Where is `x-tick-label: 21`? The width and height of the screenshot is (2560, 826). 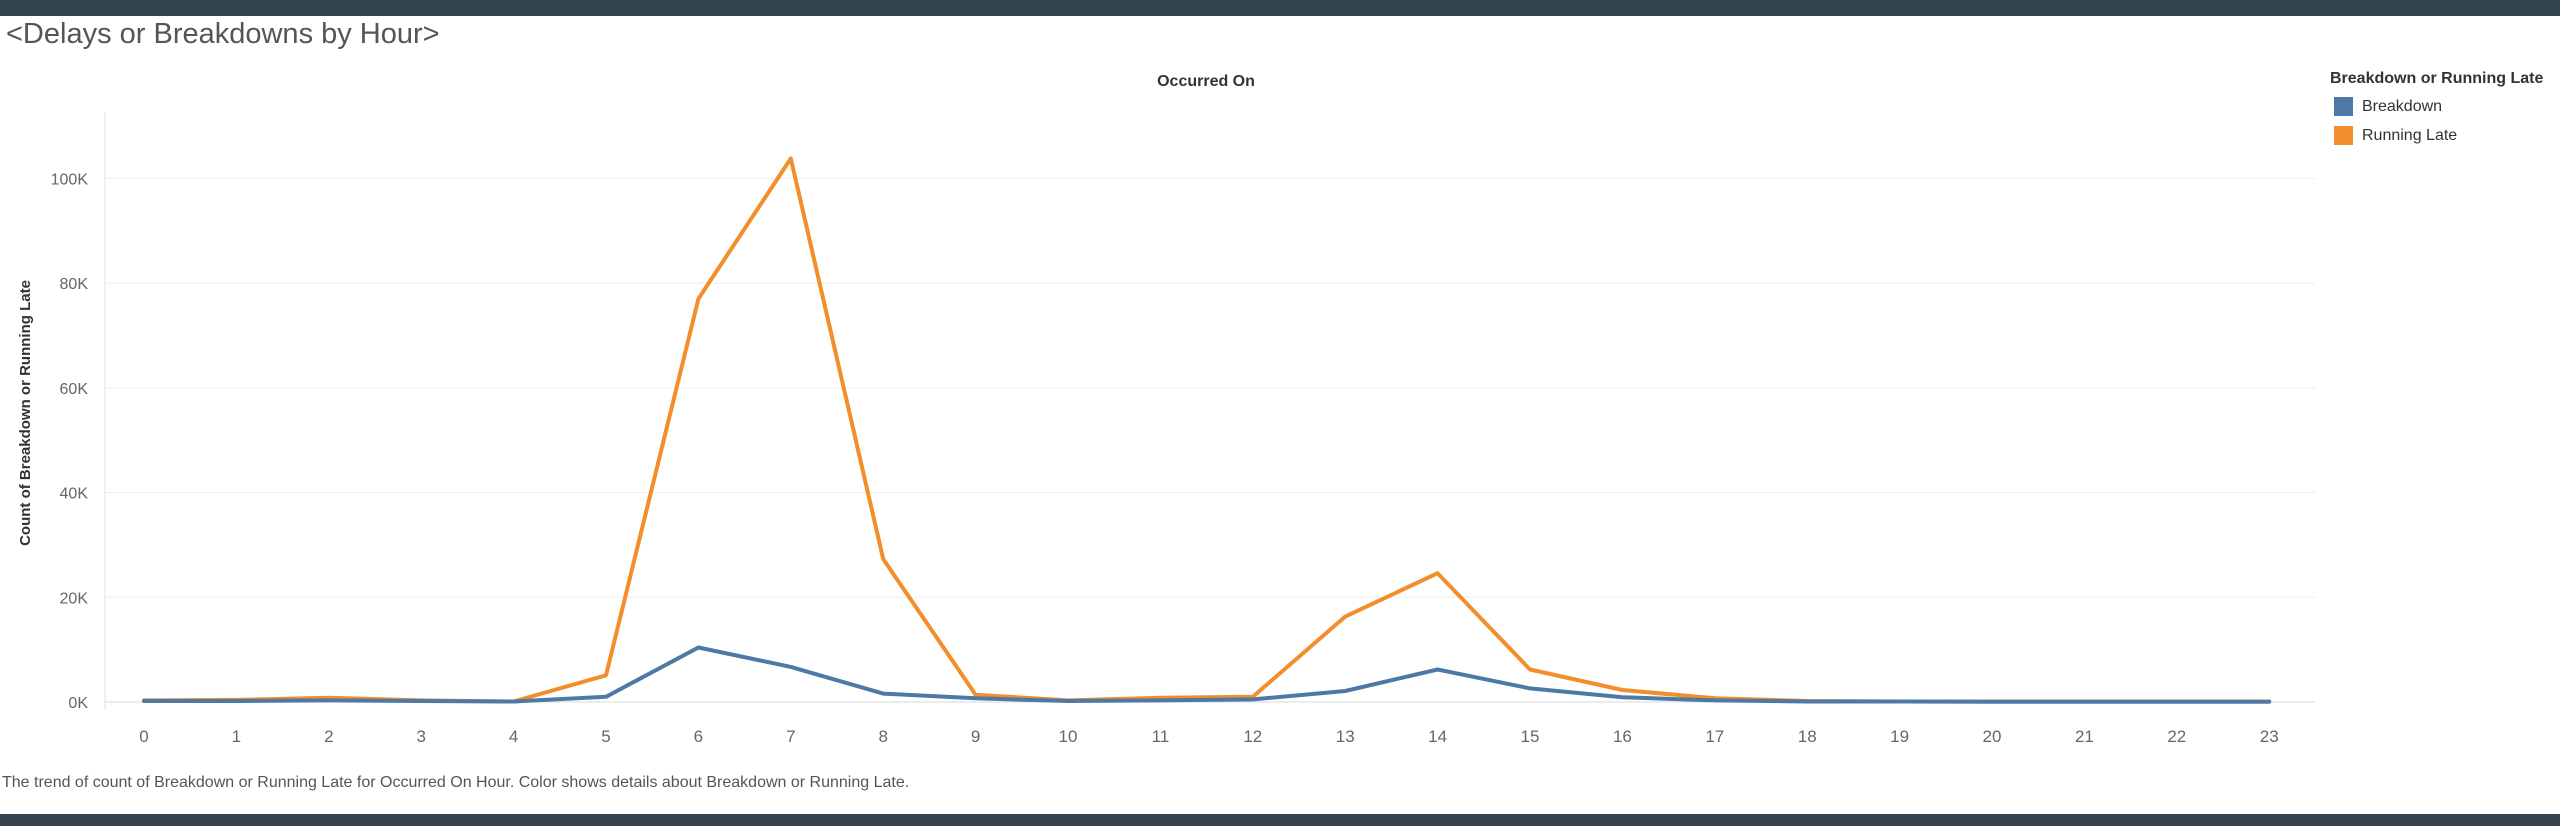 x-tick-label: 21 is located at coordinates (2084, 736).